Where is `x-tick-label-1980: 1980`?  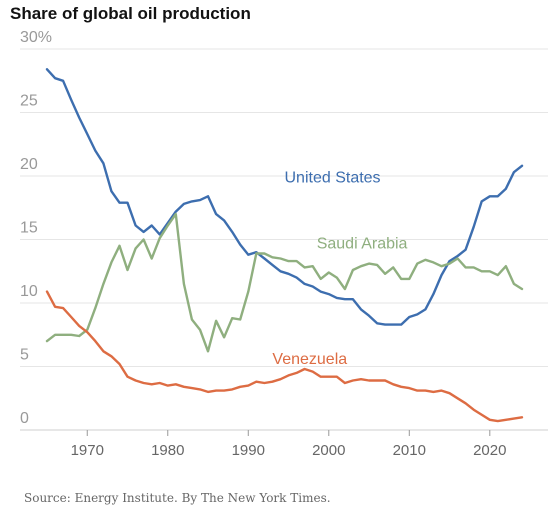
x-tick-label-1980: 1980 is located at coordinates (167, 450).